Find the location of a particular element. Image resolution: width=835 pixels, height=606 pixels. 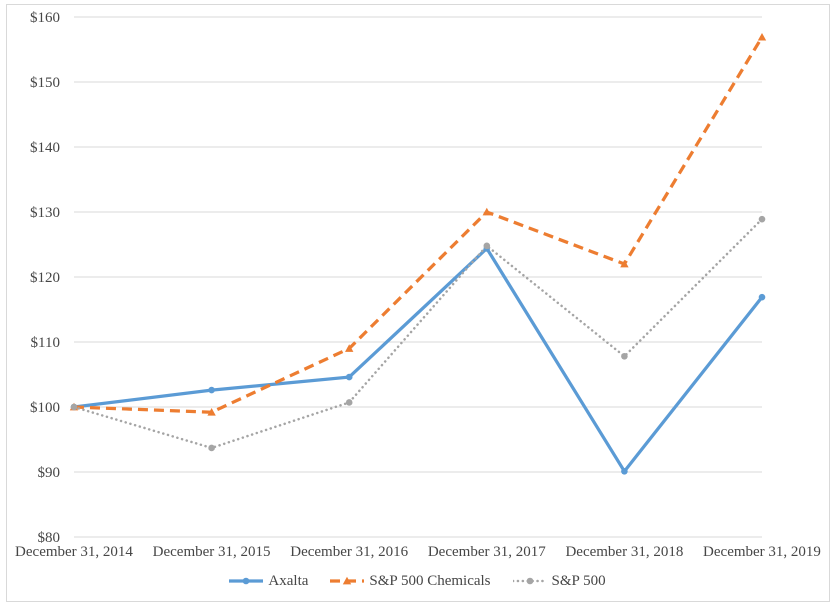

x-axis-tick-label: December 31, 2016 is located at coordinates (349, 552).